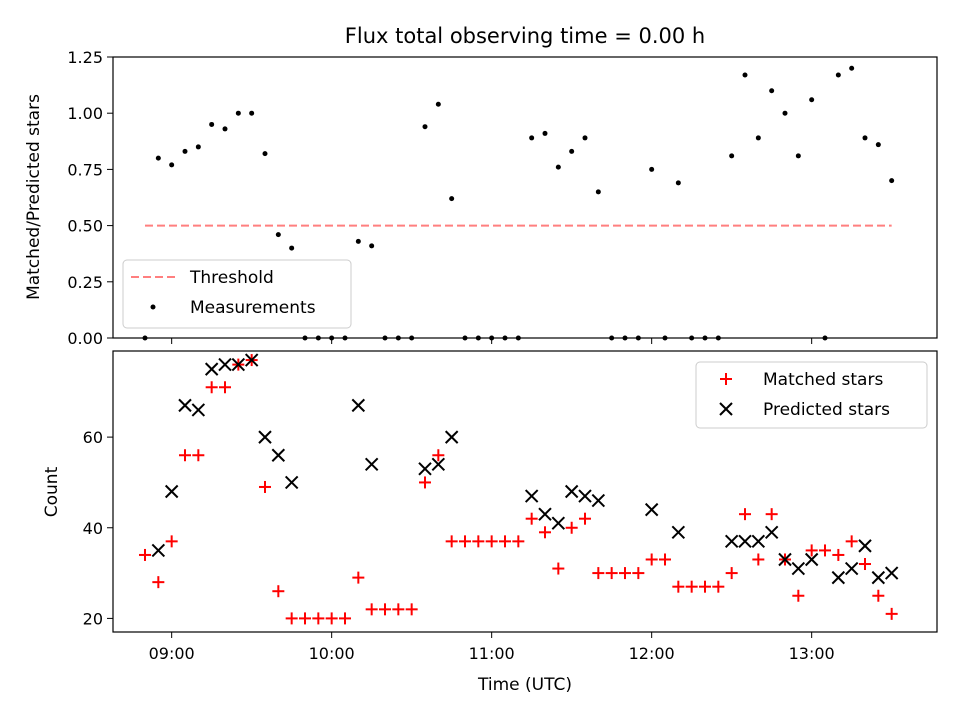 This screenshot has width=960, height=720. What do you see at coordinates (332, 653) in the screenshot?
I see `x-tick-label: 10:00` at bounding box center [332, 653].